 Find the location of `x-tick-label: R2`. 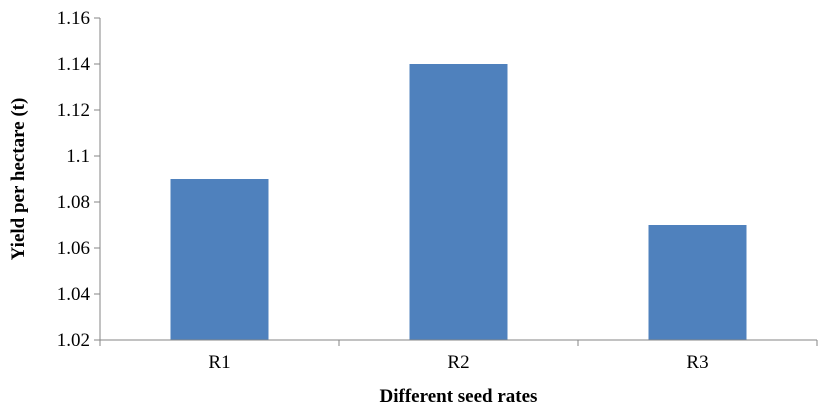

x-tick-label: R2 is located at coordinates (458, 362).